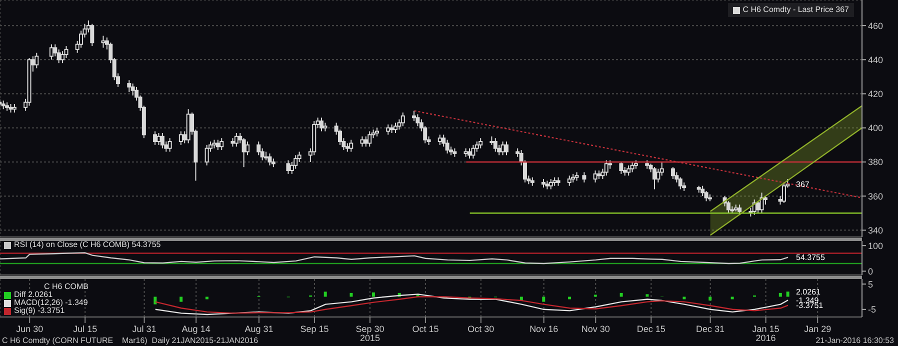 This screenshot has width=898, height=346. What do you see at coordinates (876, 230) in the screenshot?
I see `y-tick-label: 340` at bounding box center [876, 230].